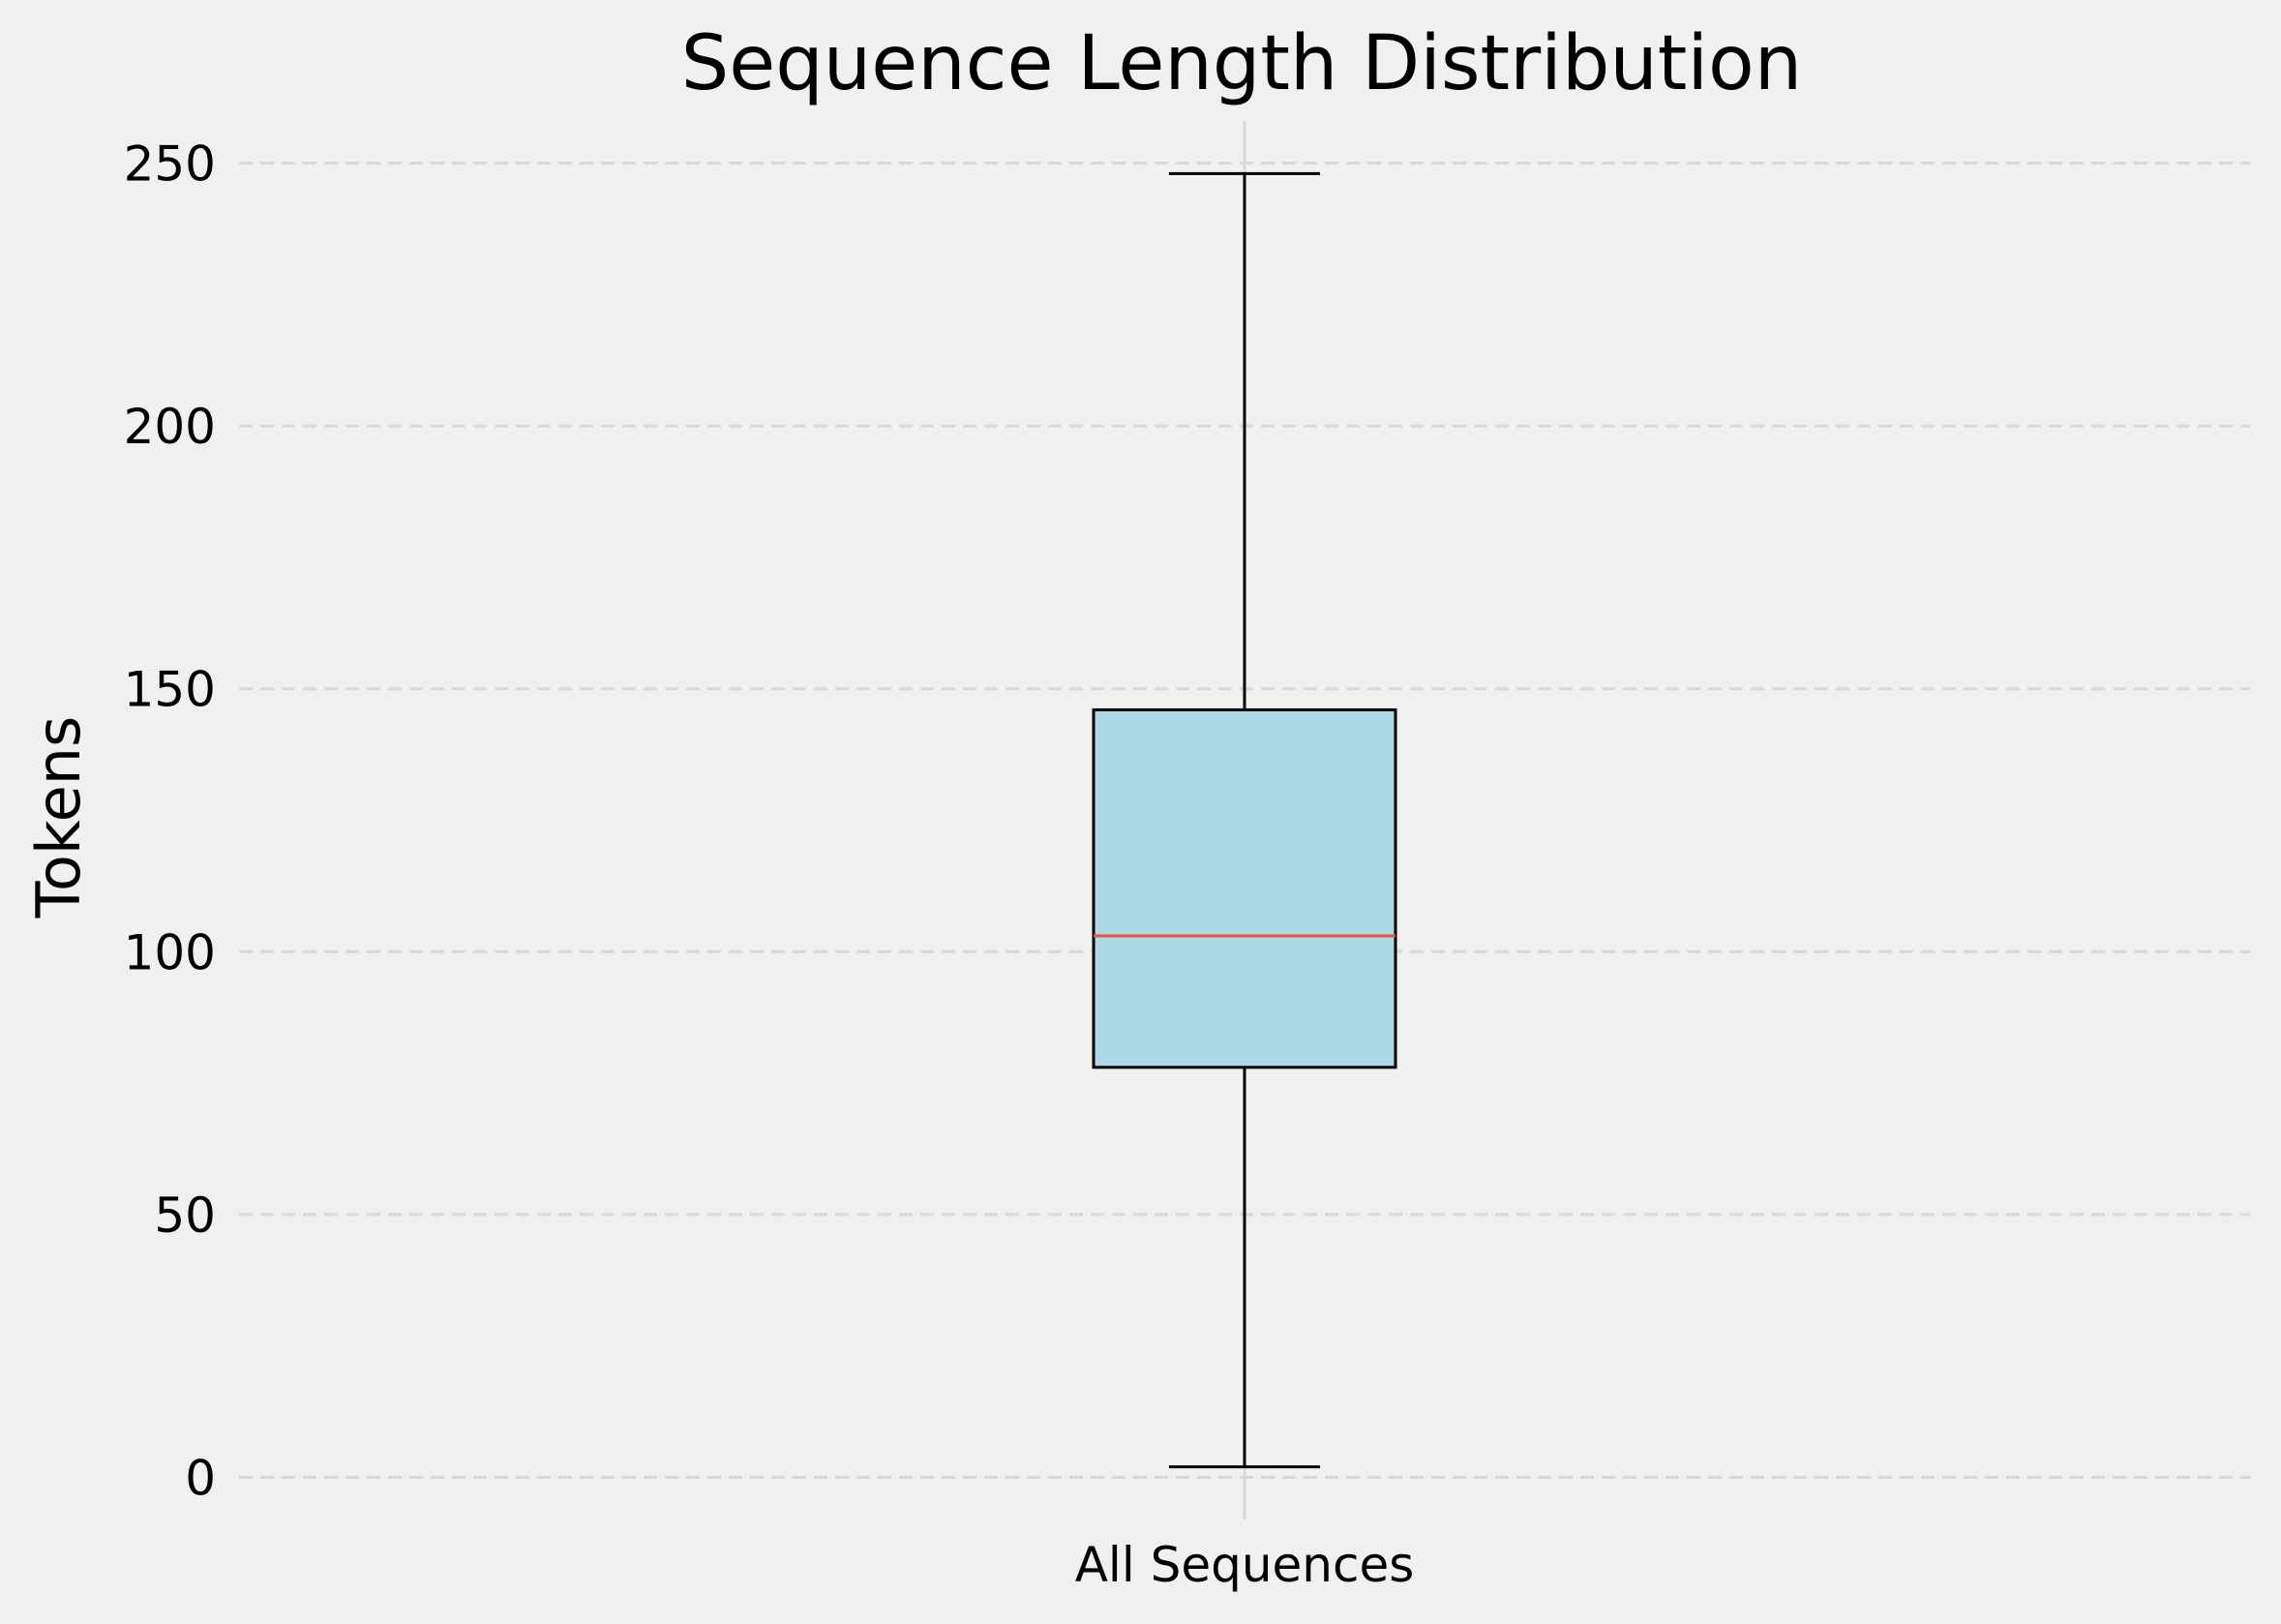 The height and width of the screenshot is (1624, 2281). What do you see at coordinates (170, 427) in the screenshot?
I see `y-tick-label: 200` at bounding box center [170, 427].